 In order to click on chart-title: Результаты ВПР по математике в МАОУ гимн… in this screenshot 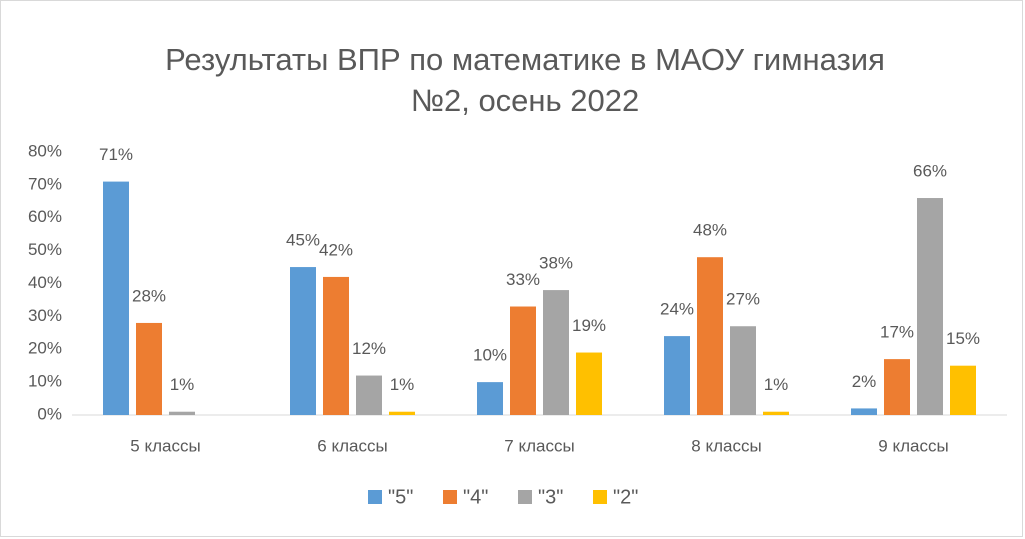, I will do `click(525, 59)`.